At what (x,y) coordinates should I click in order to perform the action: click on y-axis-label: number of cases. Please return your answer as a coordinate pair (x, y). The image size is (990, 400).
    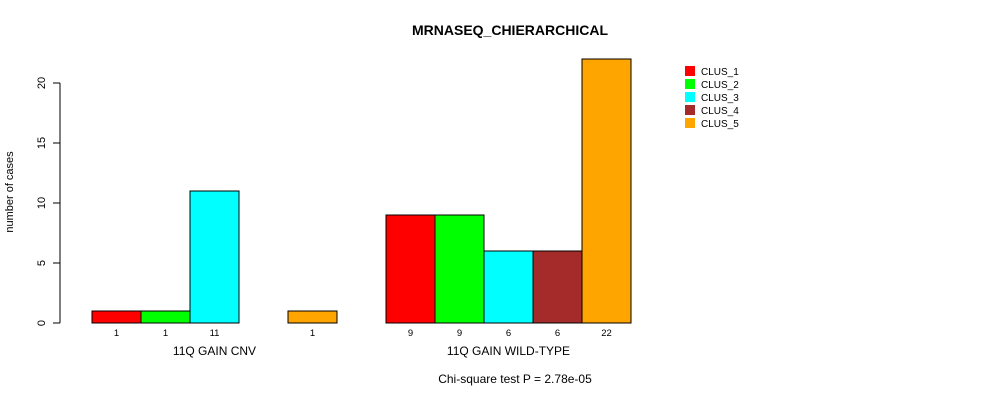
    Looking at the image, I should click on (10, 192).